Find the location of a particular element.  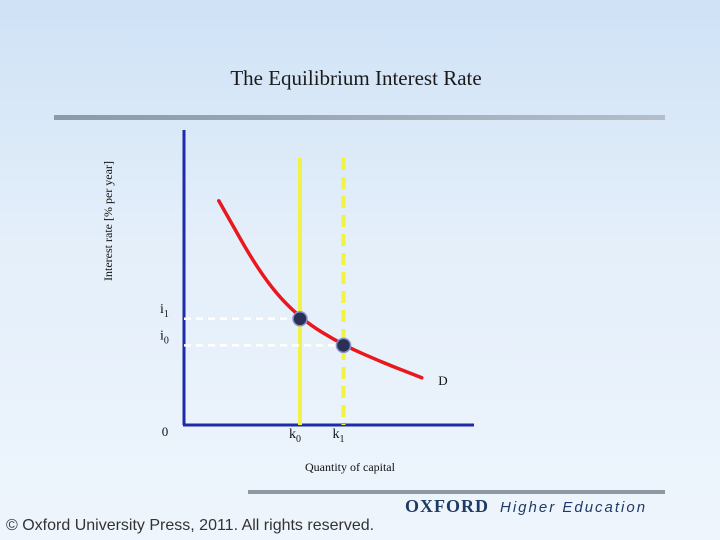

demand-curve is located at coordinates (320, 289).